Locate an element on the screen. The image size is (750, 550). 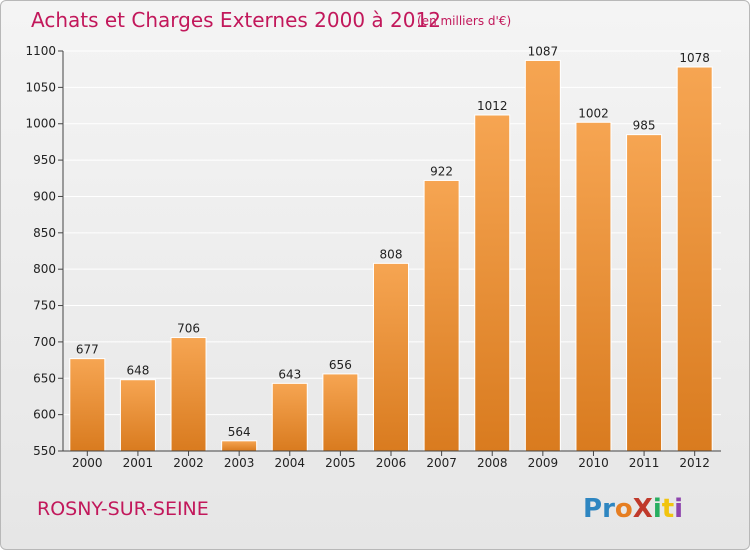
bar-2002 is located at coordinates (188, 394).